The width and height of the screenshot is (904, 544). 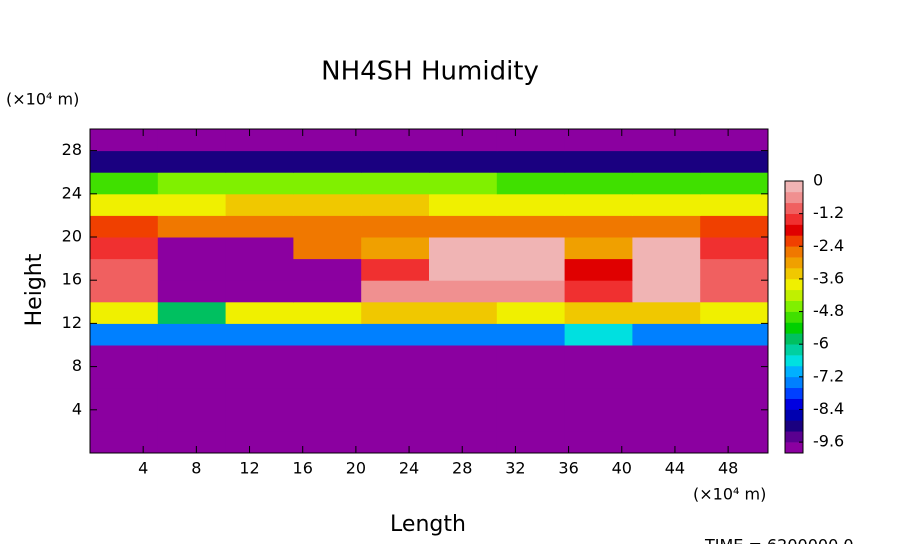 What do you see at coordinates (828, 408) in the screenshot?
I see `colorbar-tick-label: -8.4` at bounding box center [828, 408].